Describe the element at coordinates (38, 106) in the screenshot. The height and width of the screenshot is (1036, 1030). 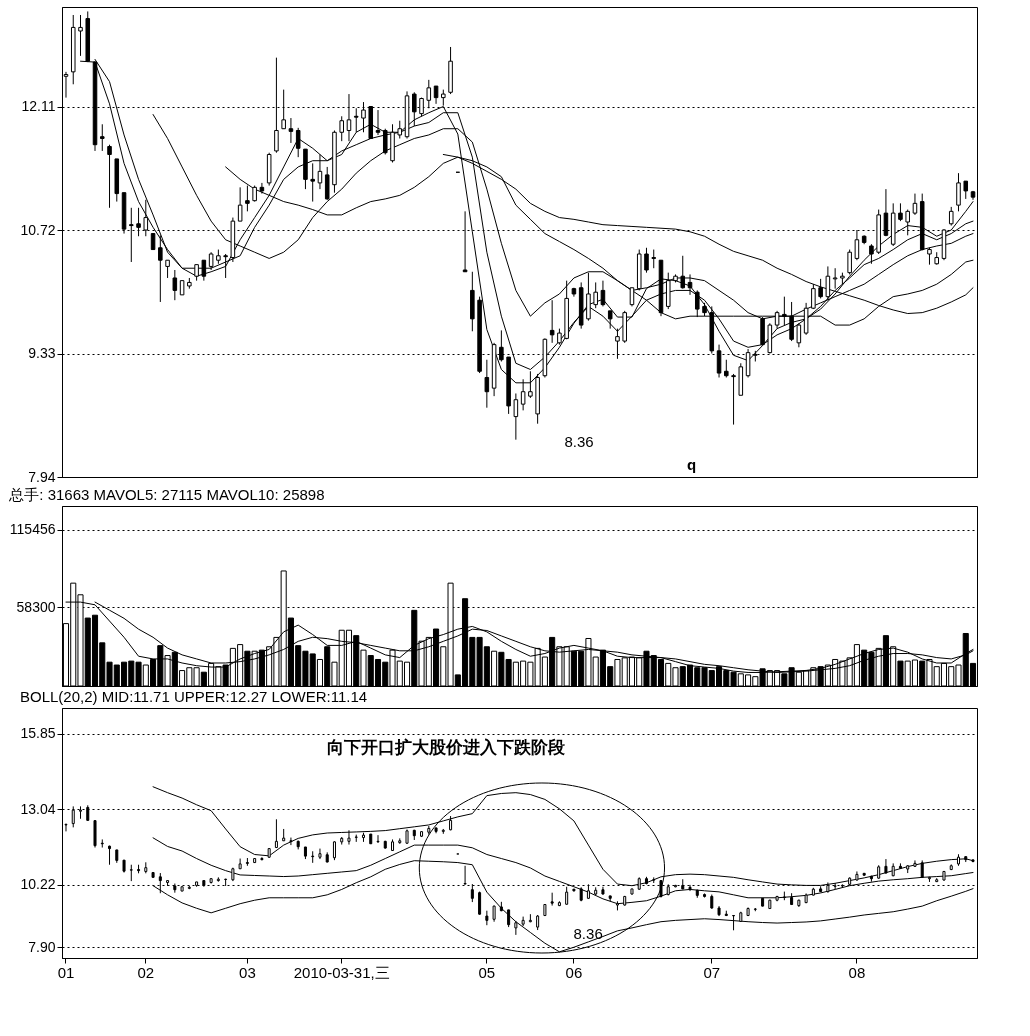
I see `y-tick-label: 12.11` at that location.